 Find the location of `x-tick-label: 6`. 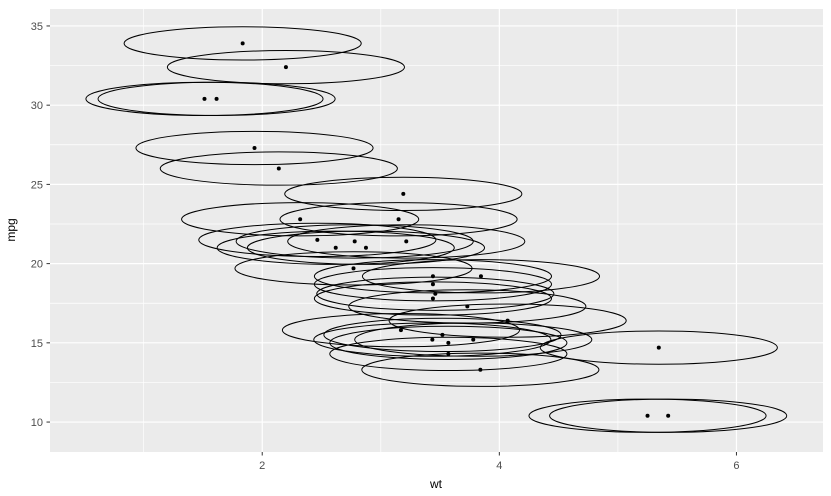

x-tick-label: 6 is located at coordinates (736, 466).